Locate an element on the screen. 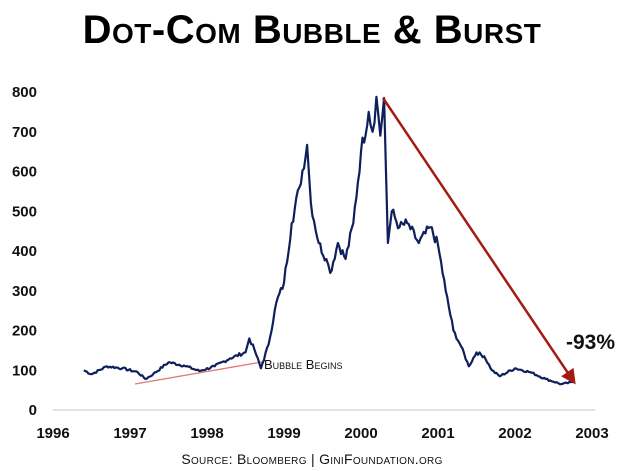 This screenshot has height=471, width=624. y-tick-label: 300 is located at coordinates (24, 291).